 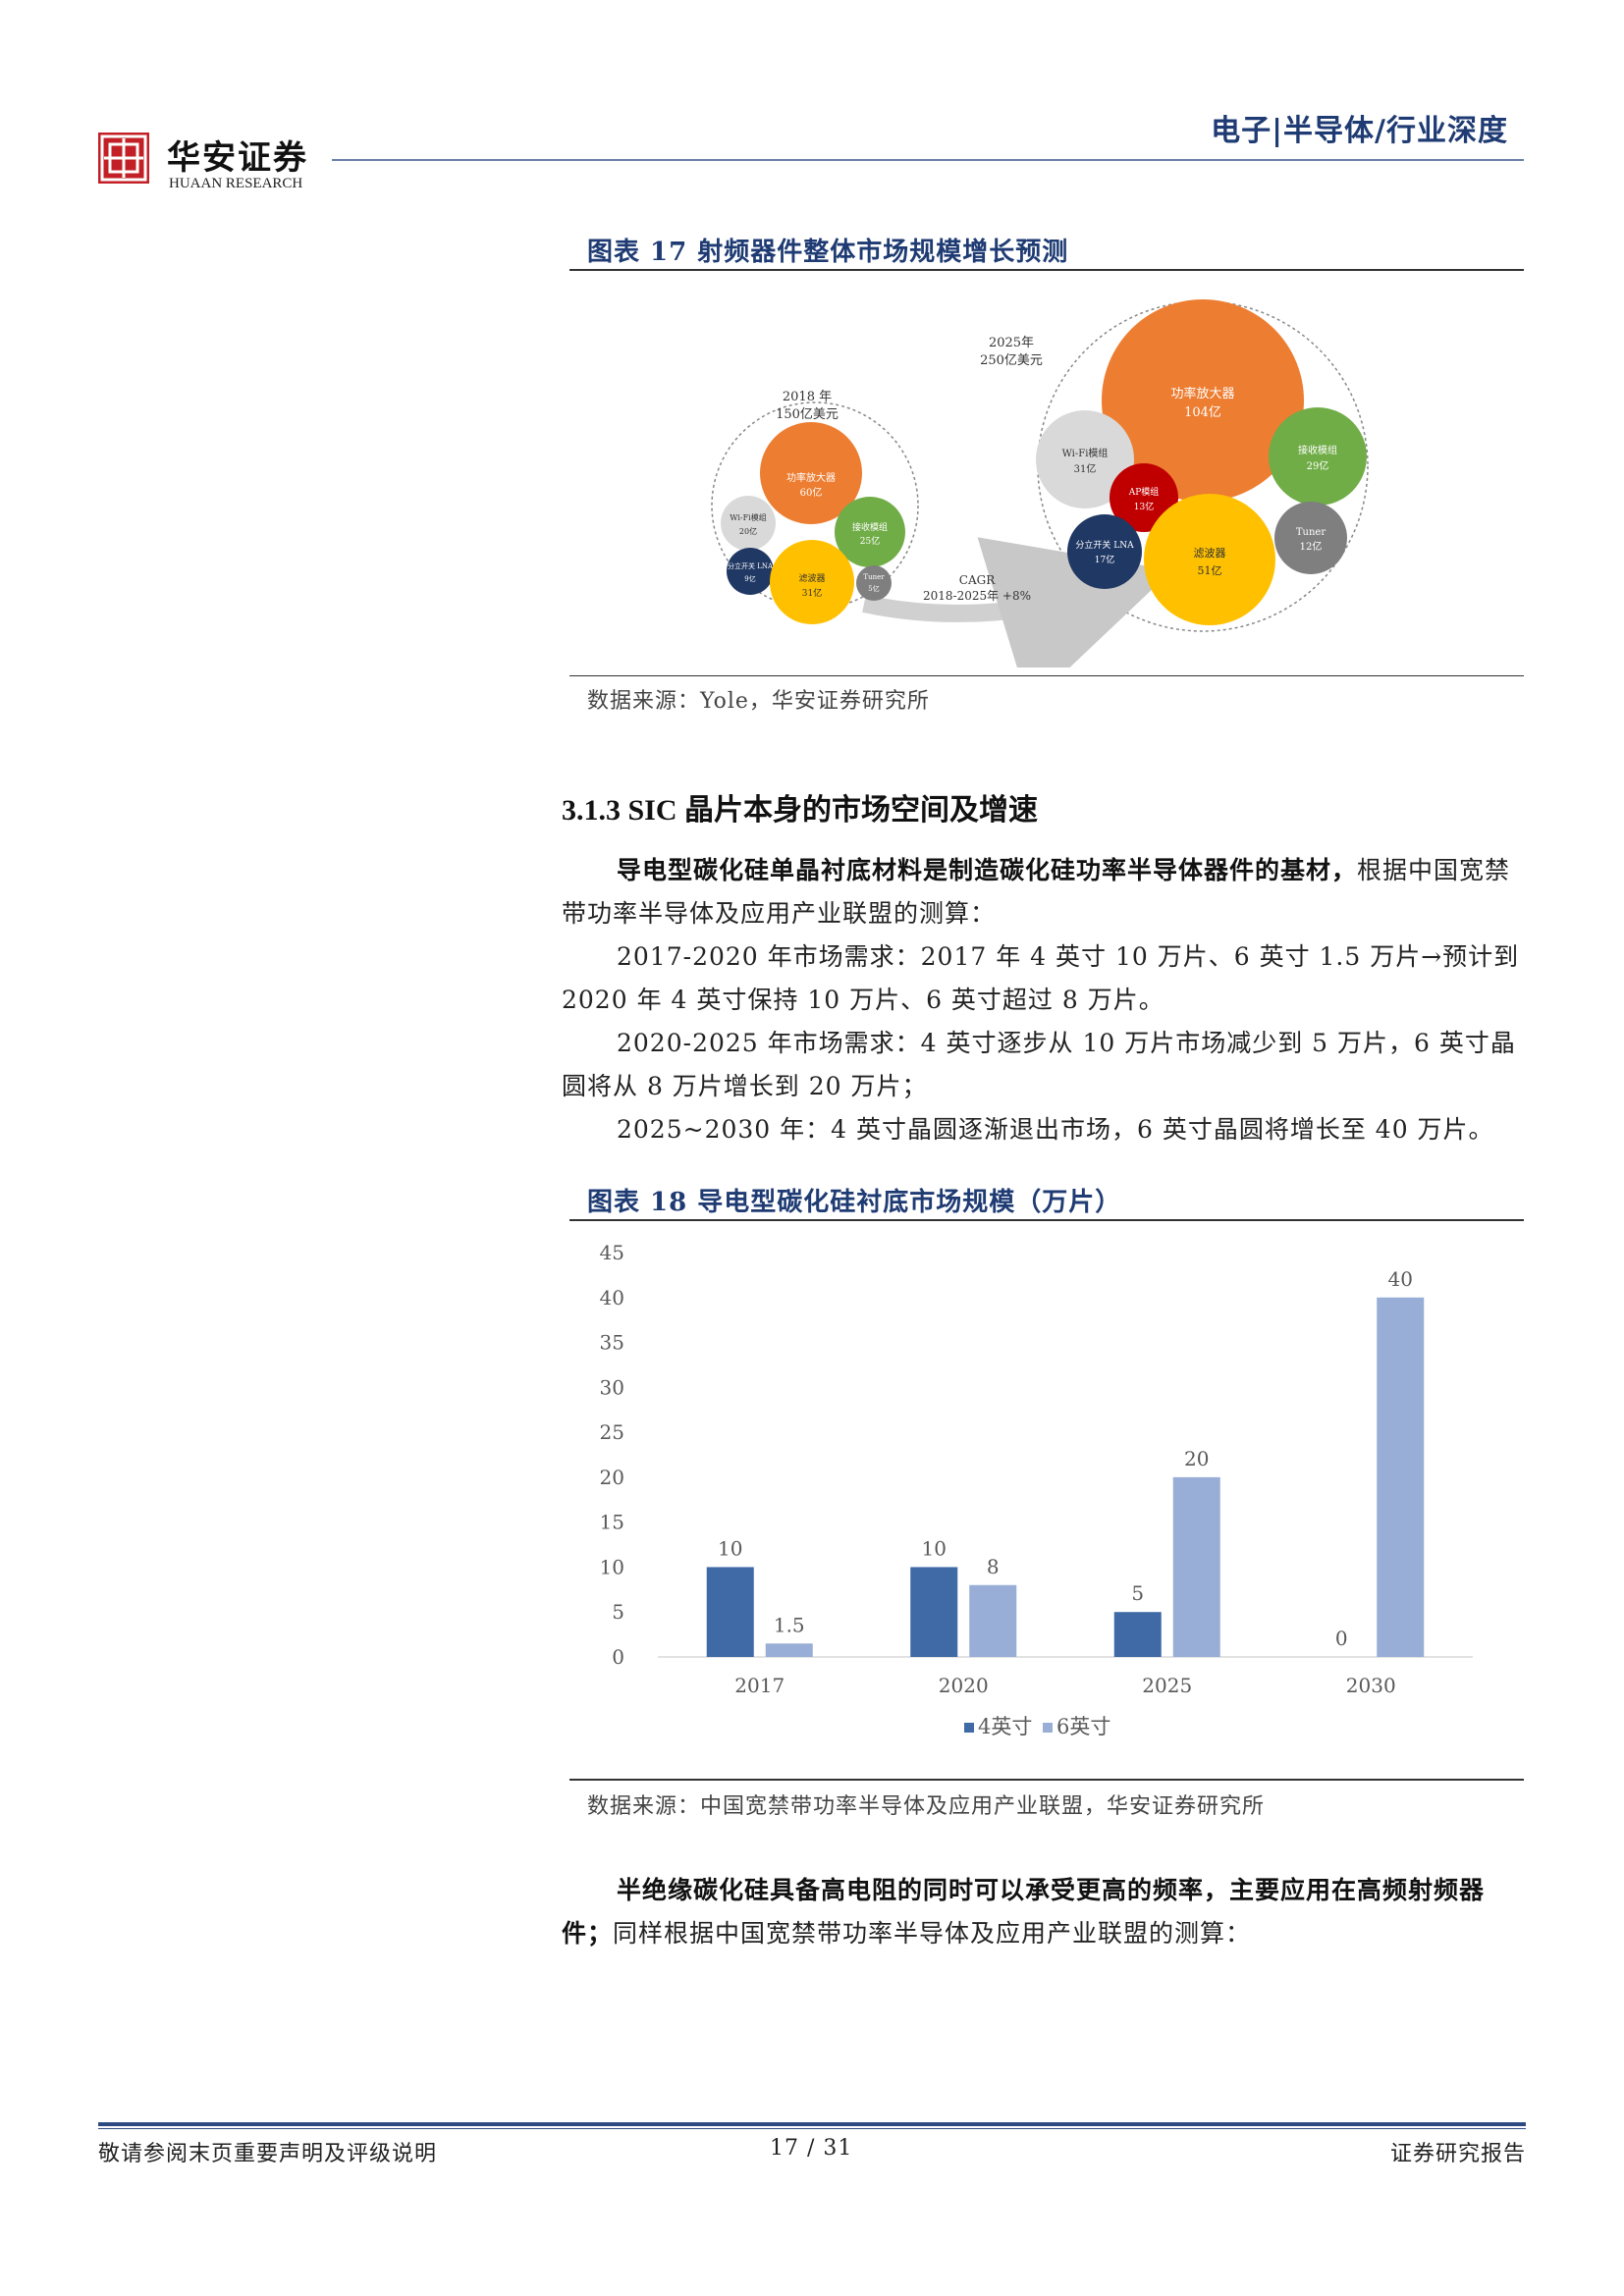 I want to click on figure-17-top-rule, so click(x=1046, y=270).